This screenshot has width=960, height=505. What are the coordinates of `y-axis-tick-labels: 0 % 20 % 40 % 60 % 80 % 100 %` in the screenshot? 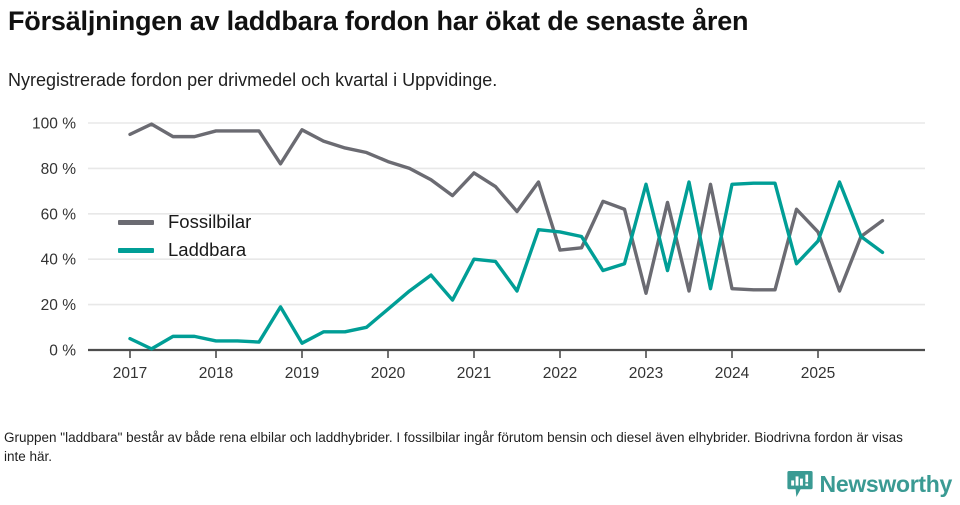 It's located at (54, 238).